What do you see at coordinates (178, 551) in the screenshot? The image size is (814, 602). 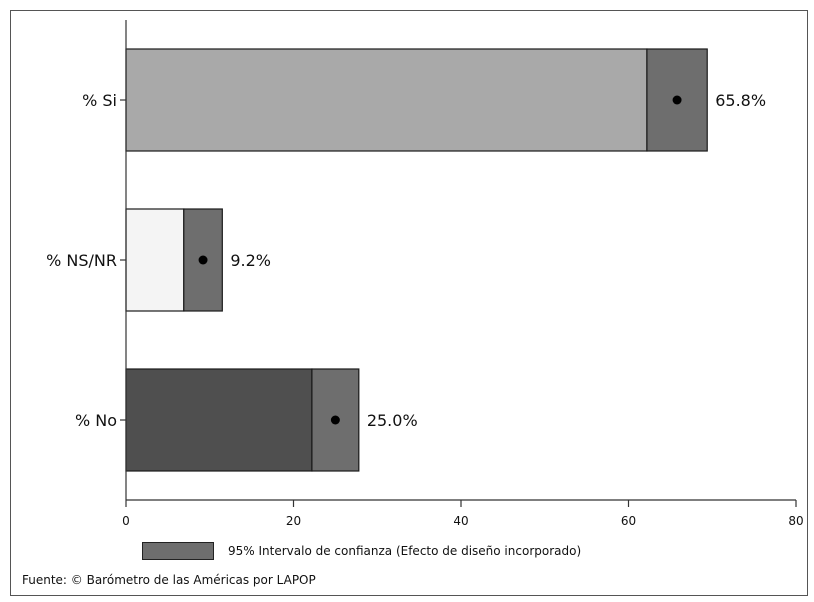 I see `legend-swatch` at bounding box center [178, 551].